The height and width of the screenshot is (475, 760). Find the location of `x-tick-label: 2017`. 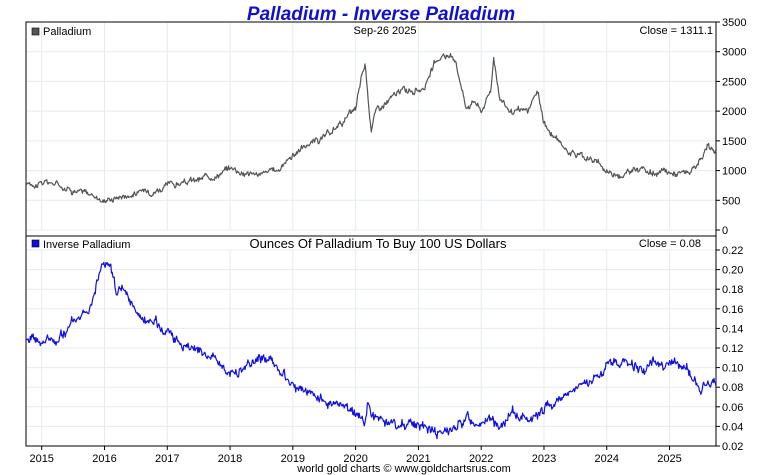

x-tick-label: 2017 is located at coordinates (167, 459).